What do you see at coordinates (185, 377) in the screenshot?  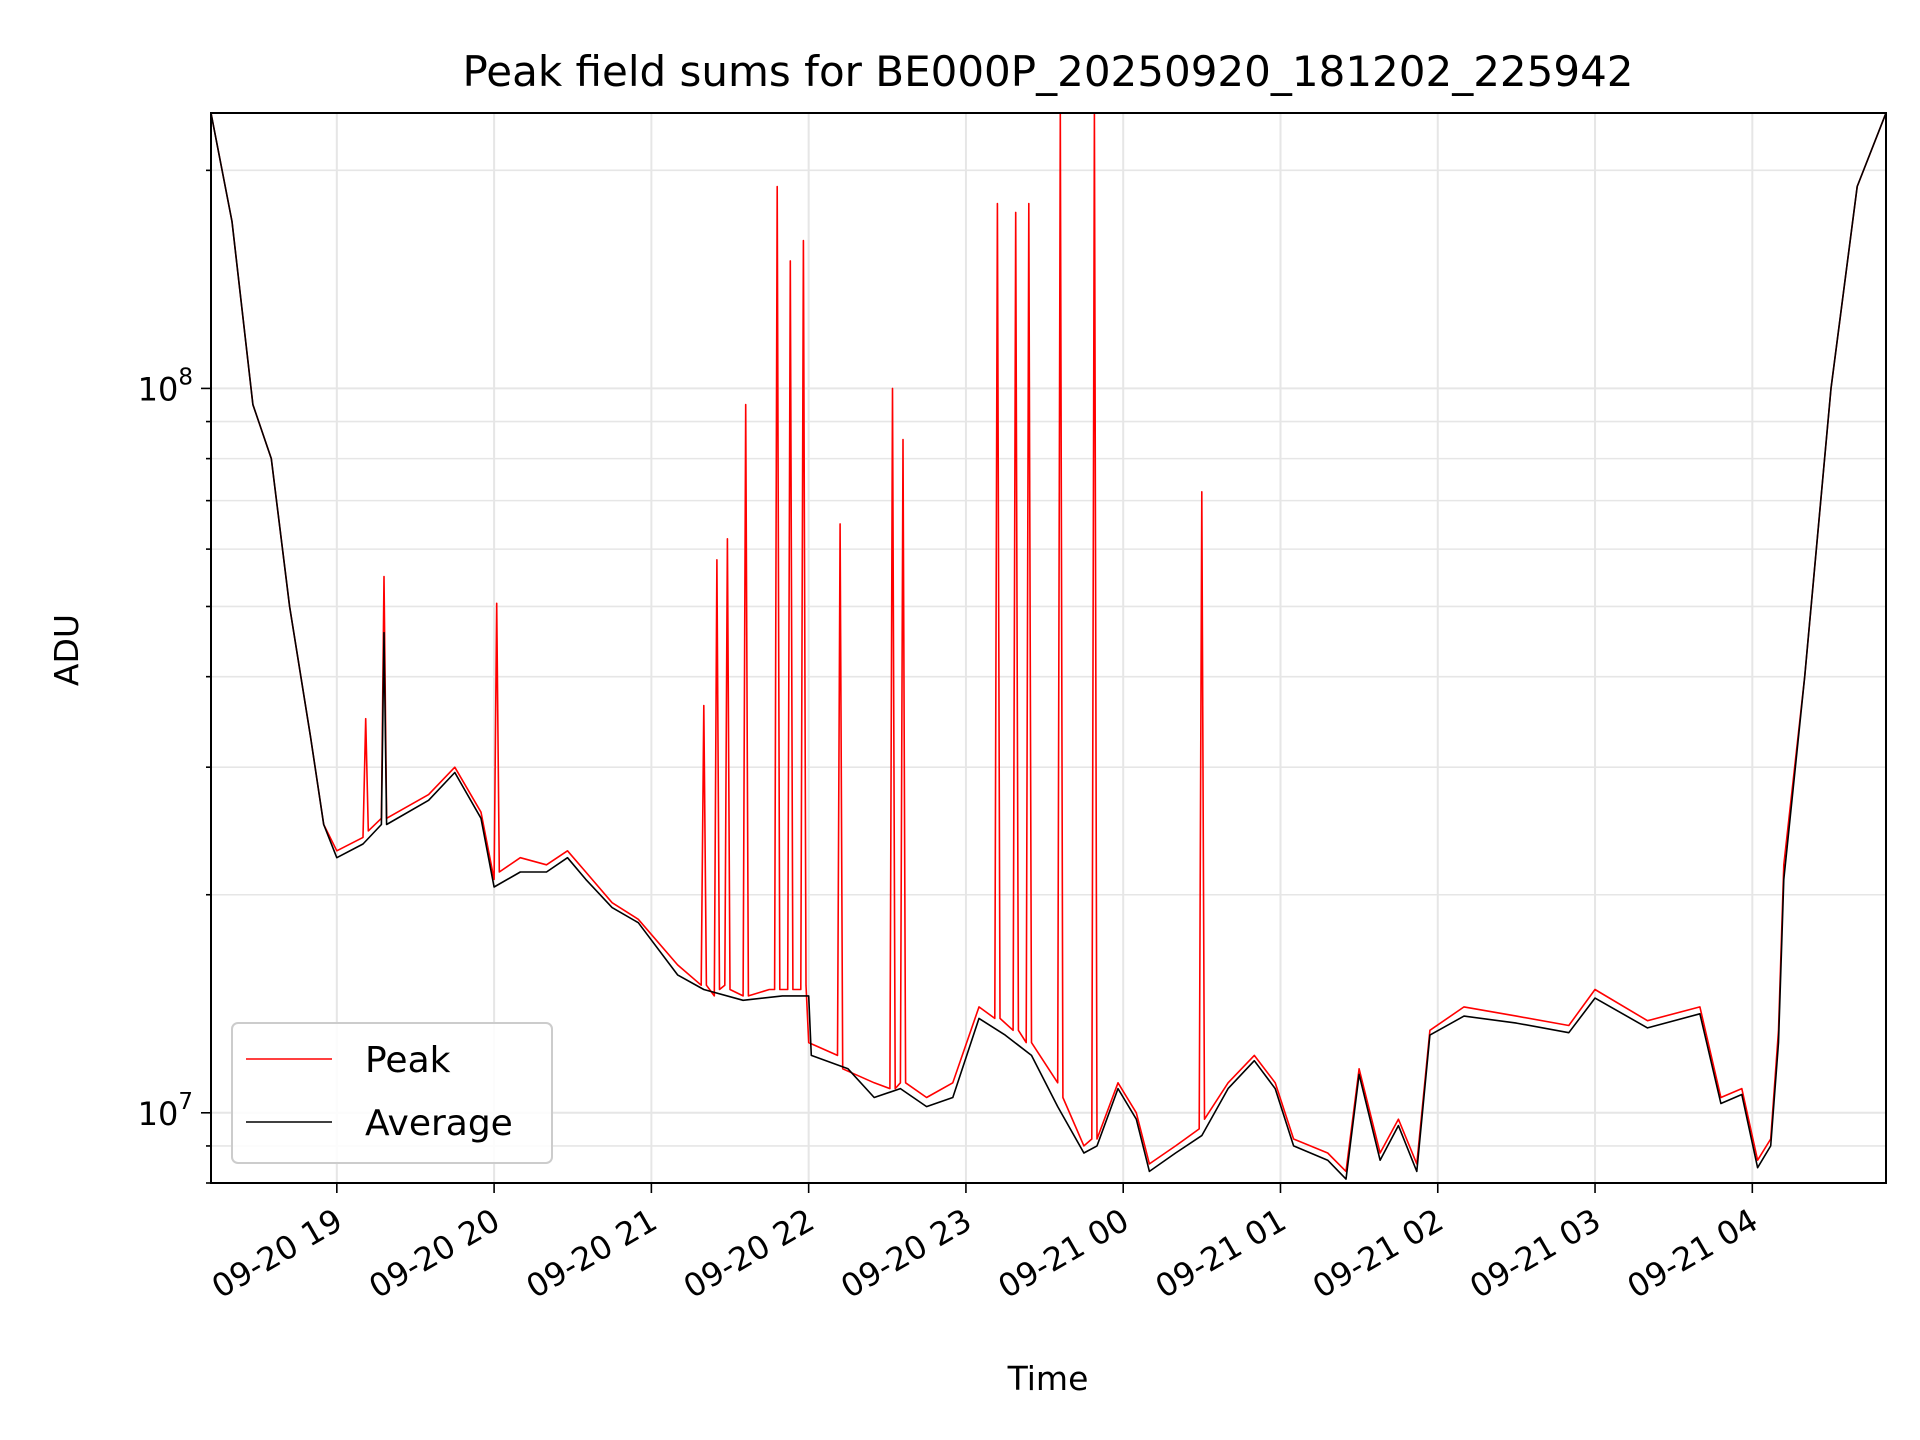 I see `y-tick-exponent: 8` at bounding box center [185, 377].